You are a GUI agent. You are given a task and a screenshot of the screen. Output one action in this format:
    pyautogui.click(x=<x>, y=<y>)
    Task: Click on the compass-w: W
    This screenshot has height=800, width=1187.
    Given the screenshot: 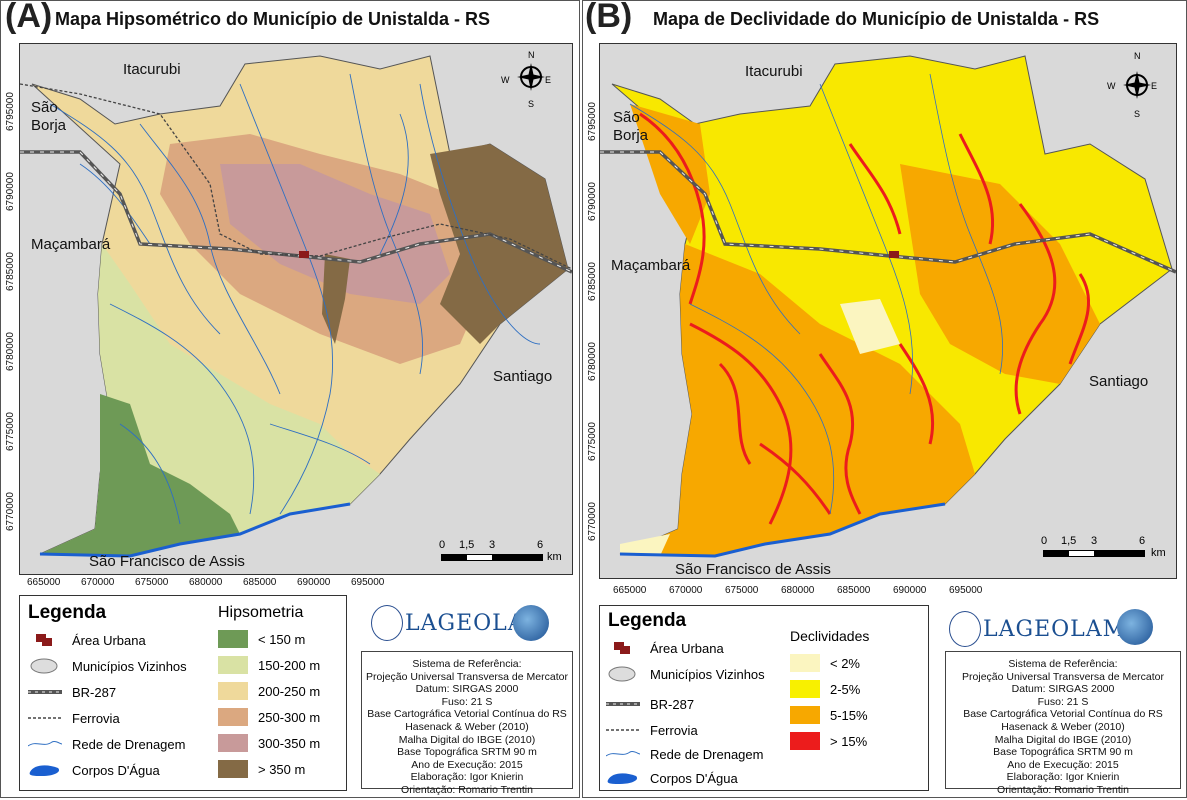 What is the action you would take?
    pyautogui.click(x=505, y=80)
    